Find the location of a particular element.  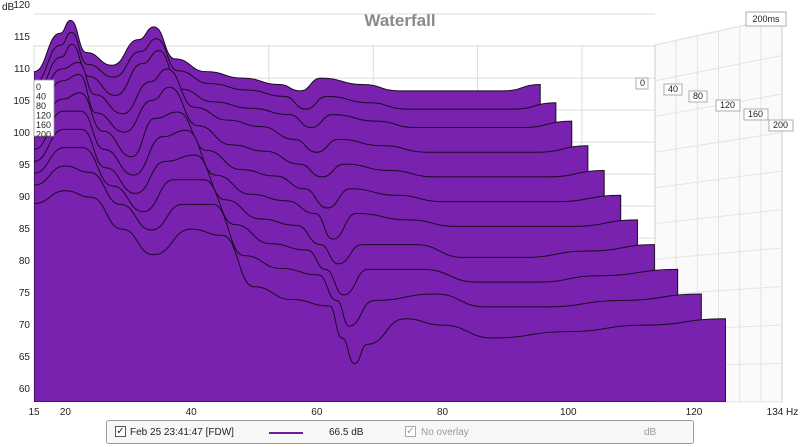

chart-title: Waterfall is located at coordinates (399, 20).